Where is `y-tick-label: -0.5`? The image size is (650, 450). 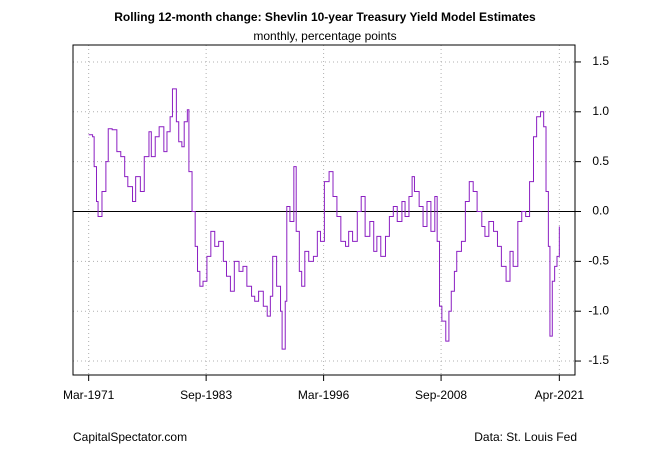
y-tick-label: -0.5 is located at coordinates (598, 261).